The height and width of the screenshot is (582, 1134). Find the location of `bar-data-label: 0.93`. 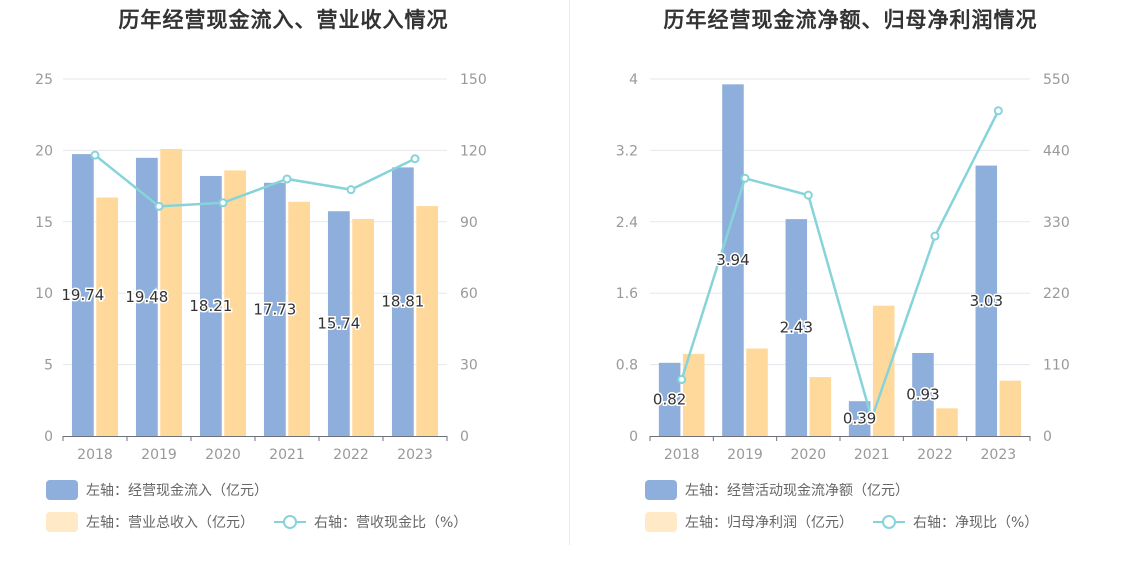

bar-data-label: 0.93 is located at coordinates (922, 394).